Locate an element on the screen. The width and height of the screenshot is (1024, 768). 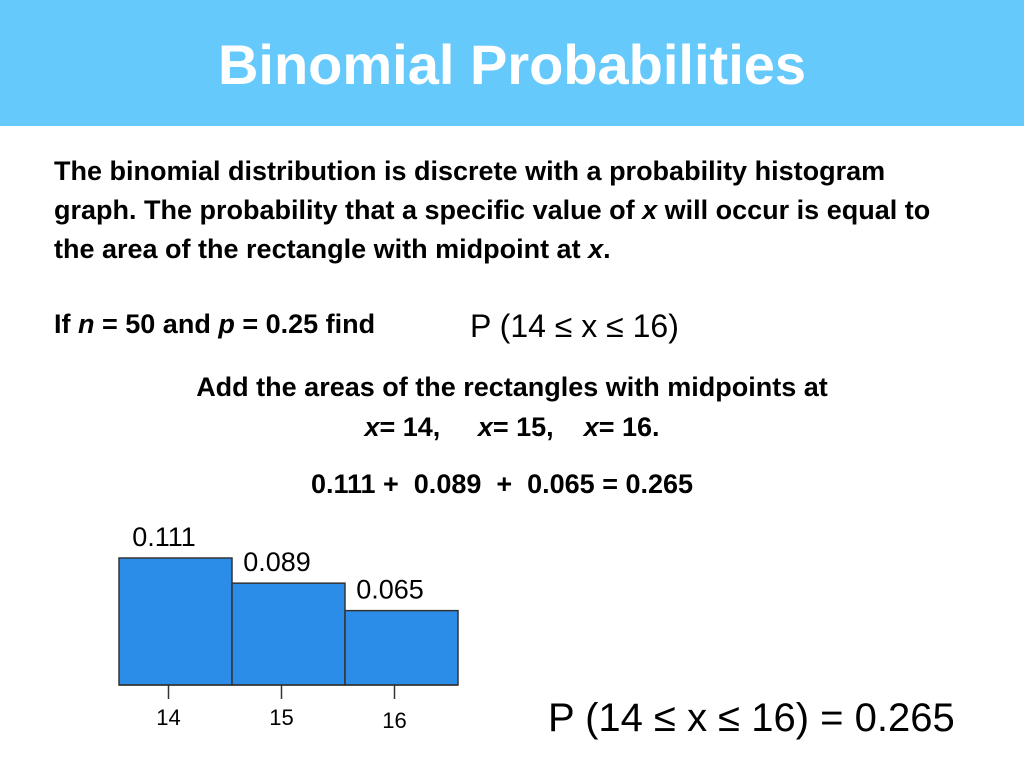
find-expression: P (14 ≤ x ≤ 16) is located at coordinates (574, 326).